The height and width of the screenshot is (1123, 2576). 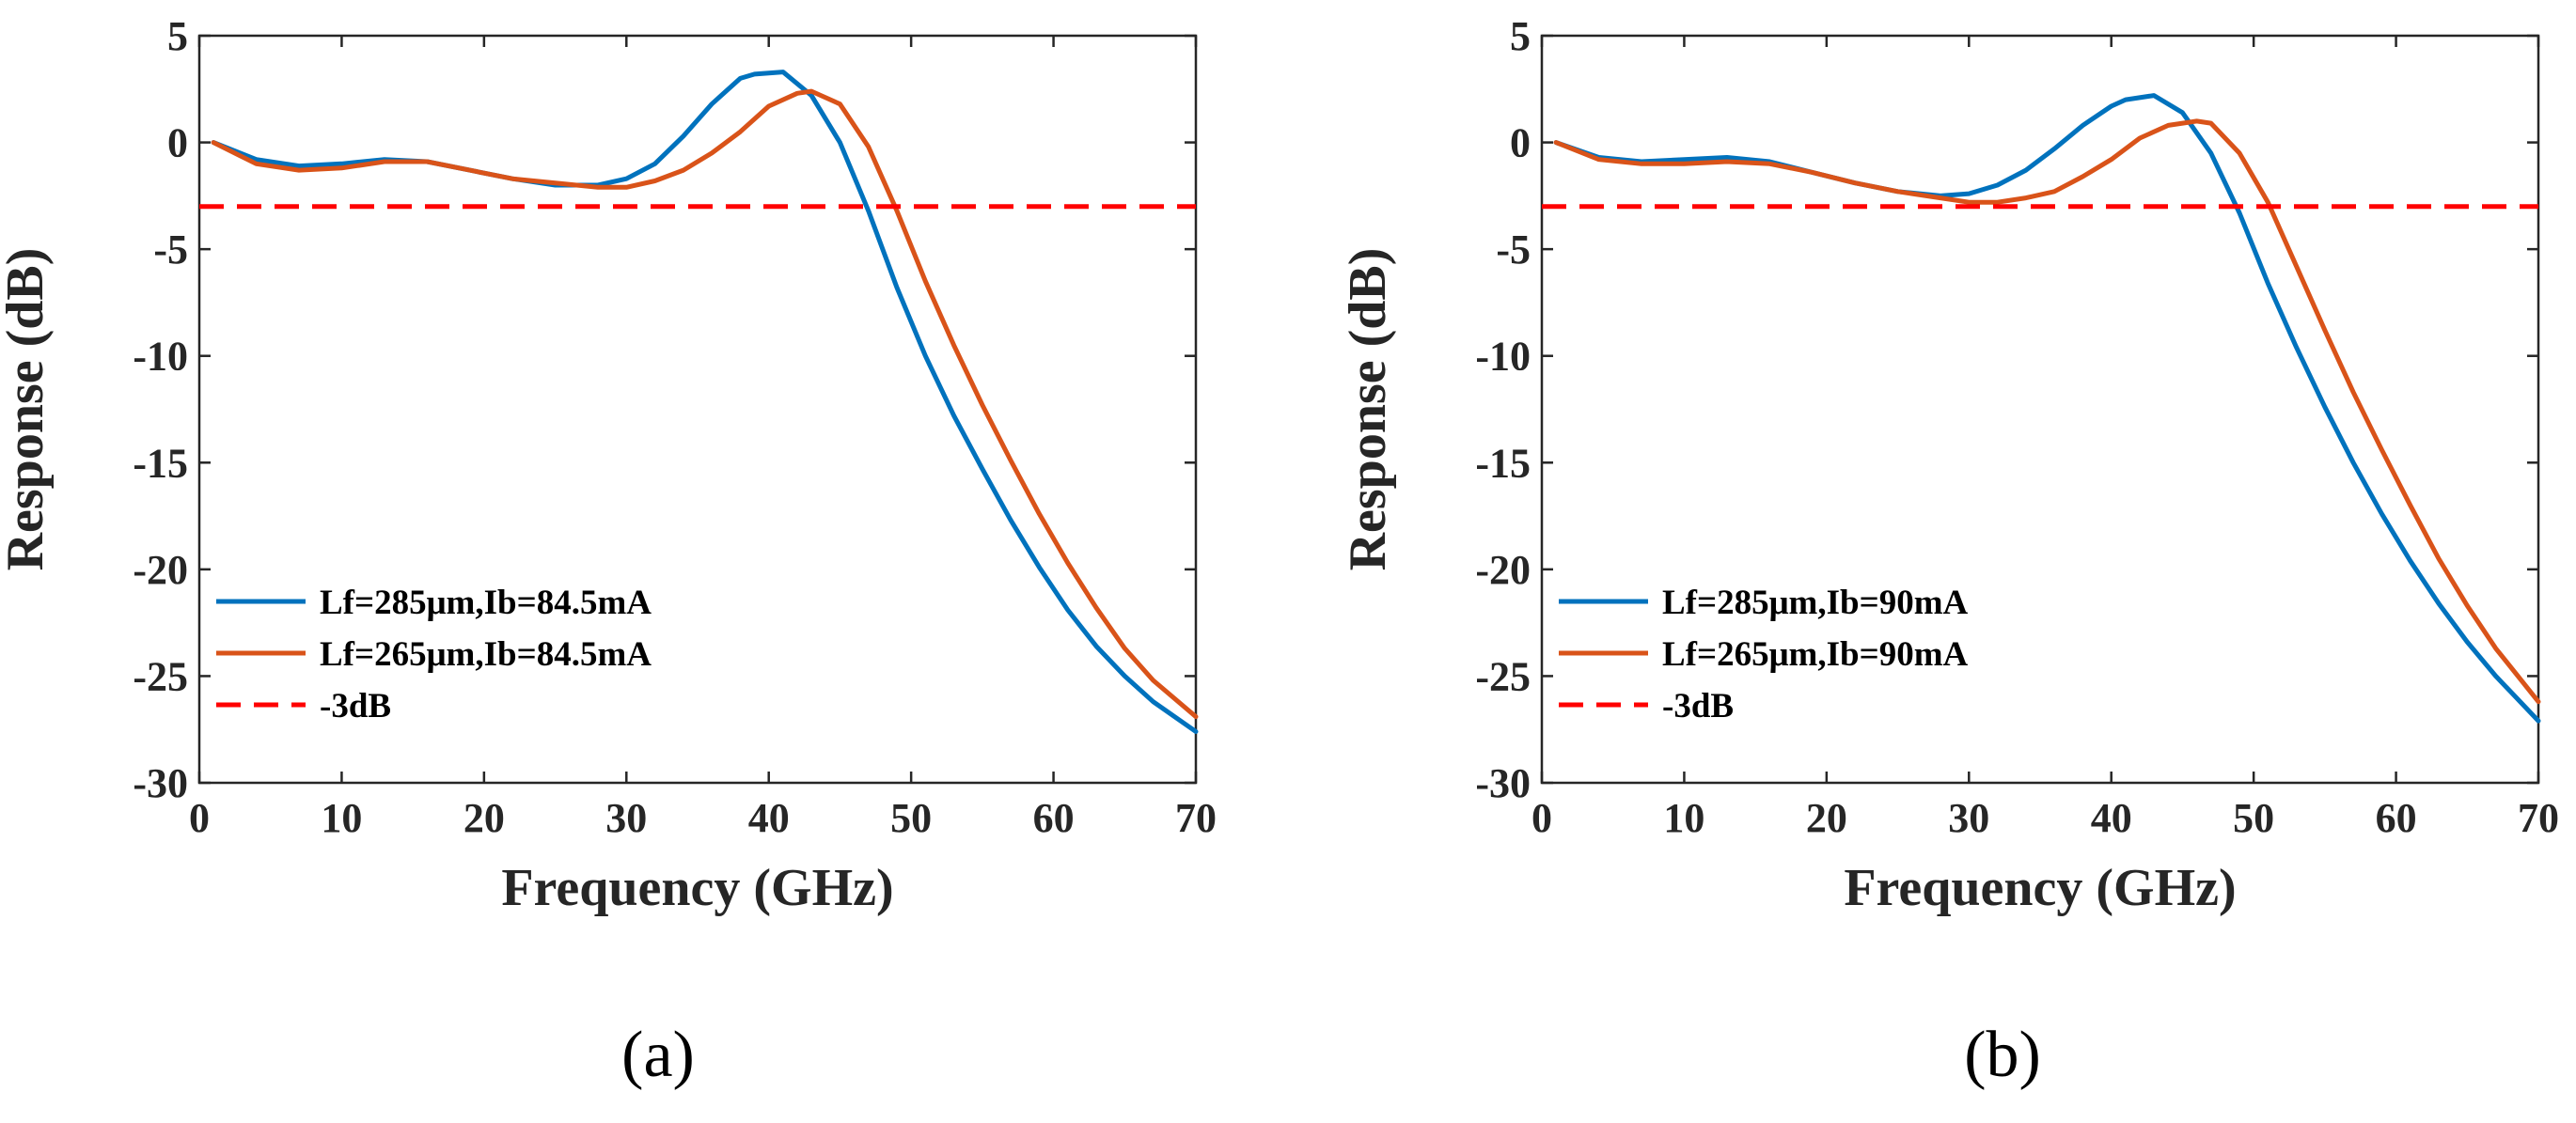 What do you see at coordinates (486, 654) in the screenshot?
I see `legend-label: Lf=265μm,Ib=84.5mA` at bounding box center [486, 654].